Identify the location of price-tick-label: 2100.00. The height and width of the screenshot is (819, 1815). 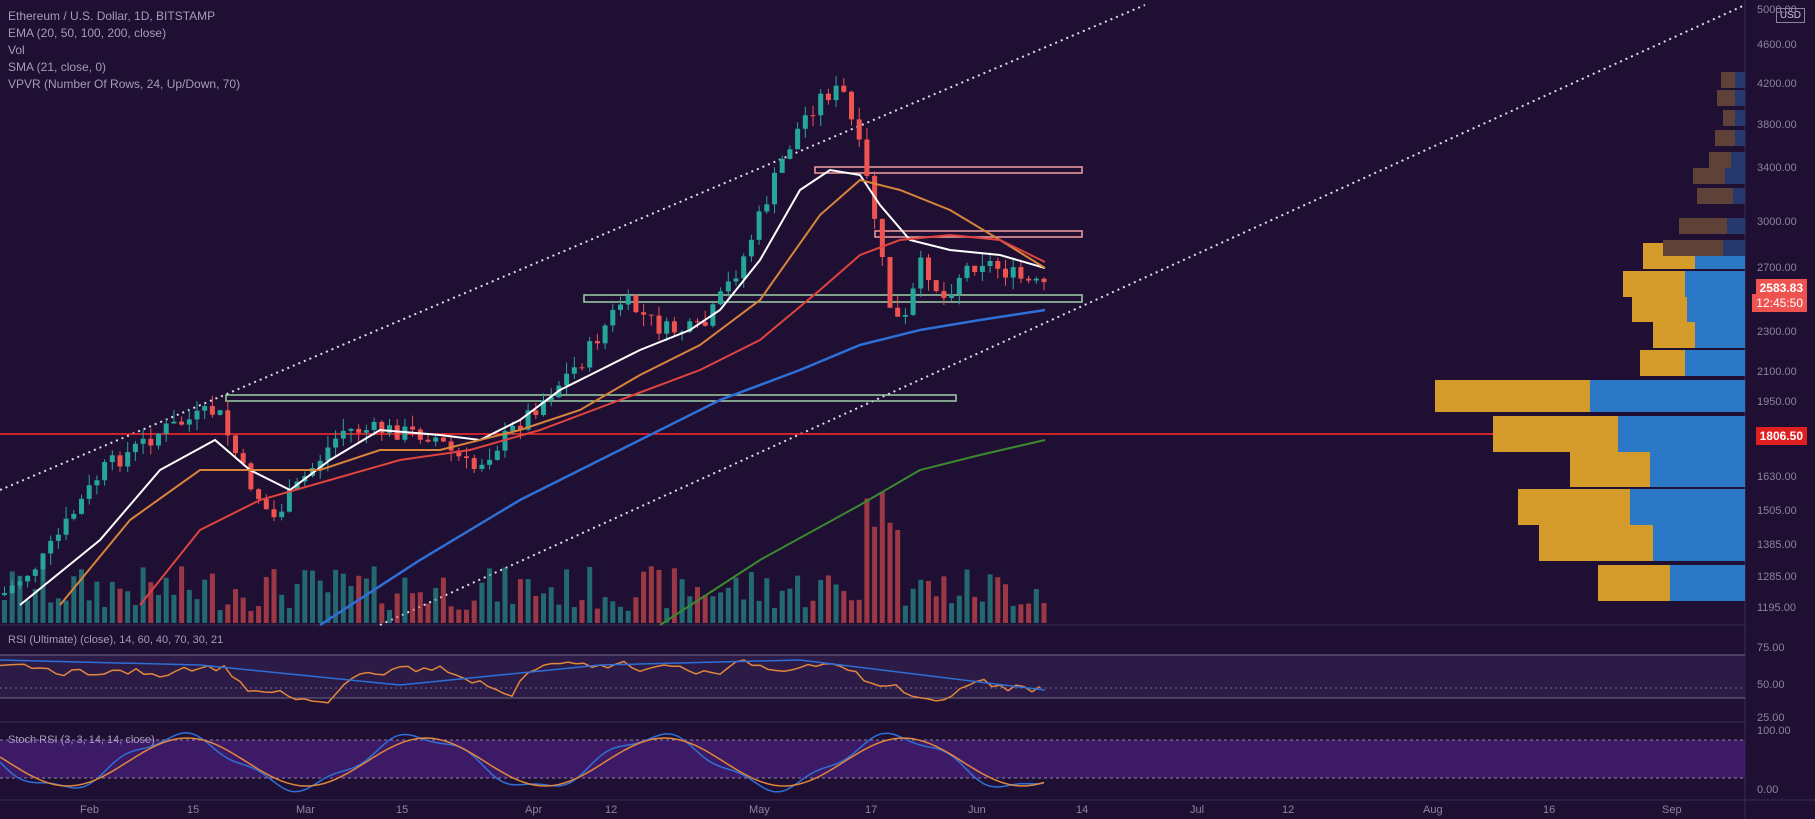
(1777, 372).